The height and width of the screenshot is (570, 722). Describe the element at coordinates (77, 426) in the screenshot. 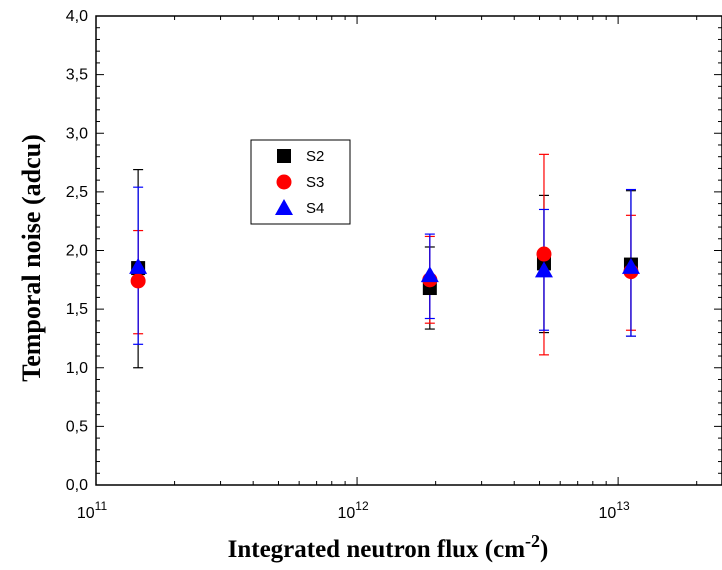

I see `y-tick-label: 0,5` at that location.